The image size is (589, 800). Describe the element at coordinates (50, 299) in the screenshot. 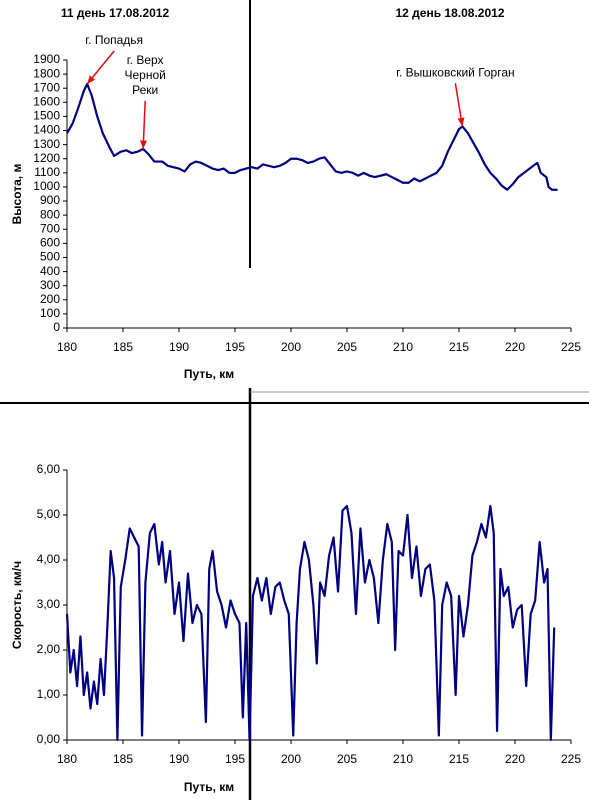

I see `y-tick-label: 200` at that location.